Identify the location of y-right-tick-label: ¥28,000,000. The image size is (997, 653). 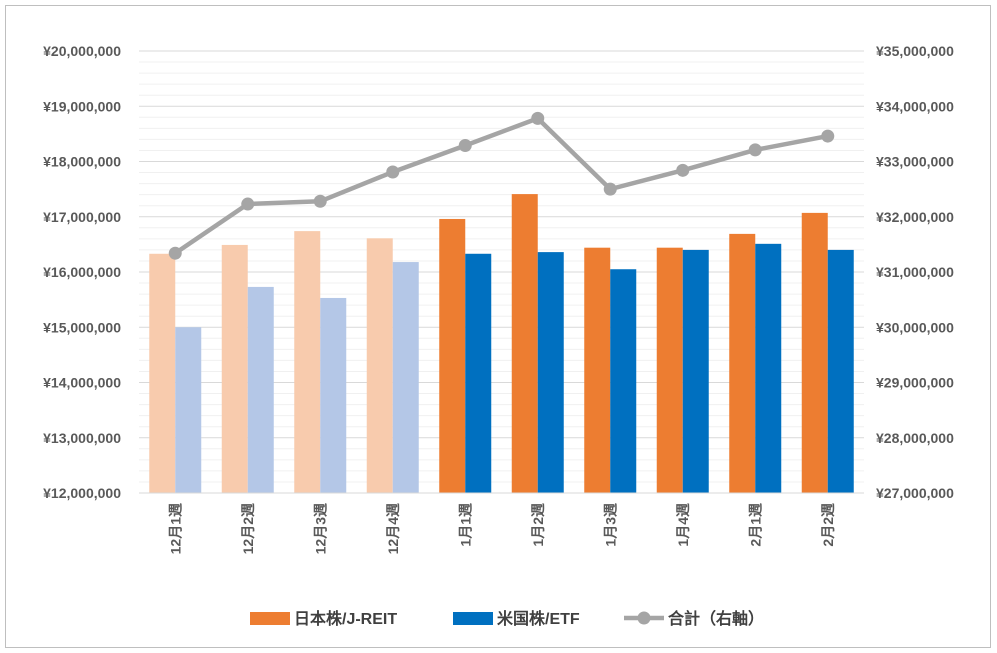
(915, 438).